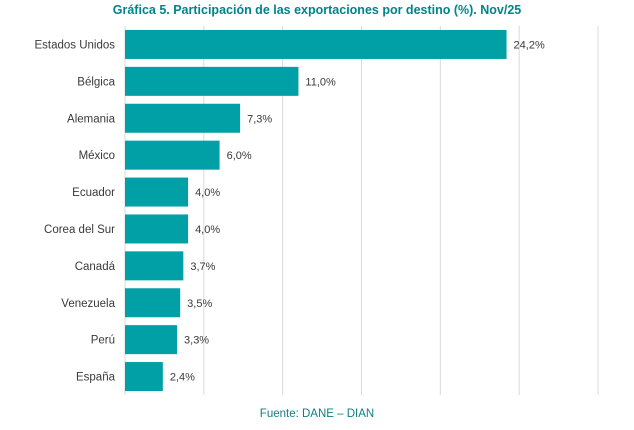 The image size is (634, 430). Describe the element at coordinates (79, 230) in the screenshot. I see `category-label: Corea del Sur` at that location.